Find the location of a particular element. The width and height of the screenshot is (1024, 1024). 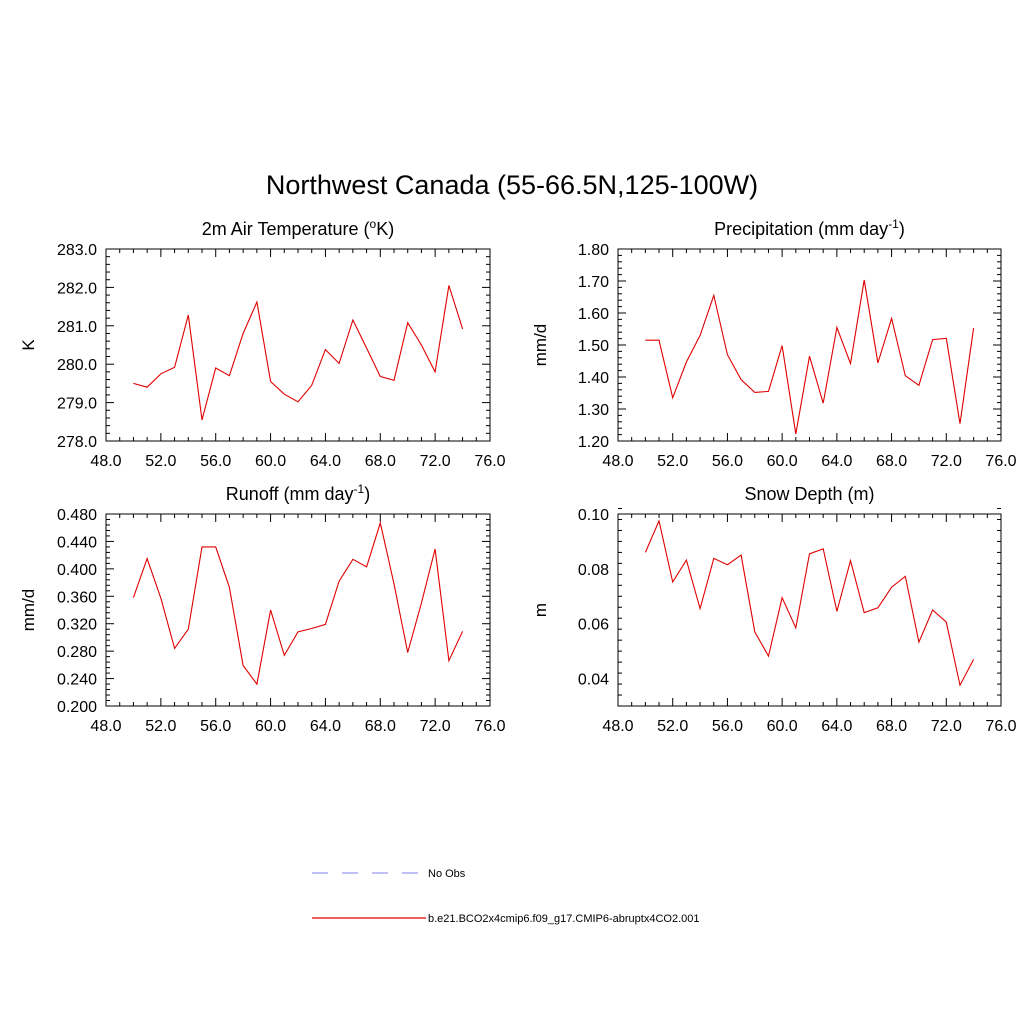

y-tick-label: 1.70 is located at coordinates (593, 282).